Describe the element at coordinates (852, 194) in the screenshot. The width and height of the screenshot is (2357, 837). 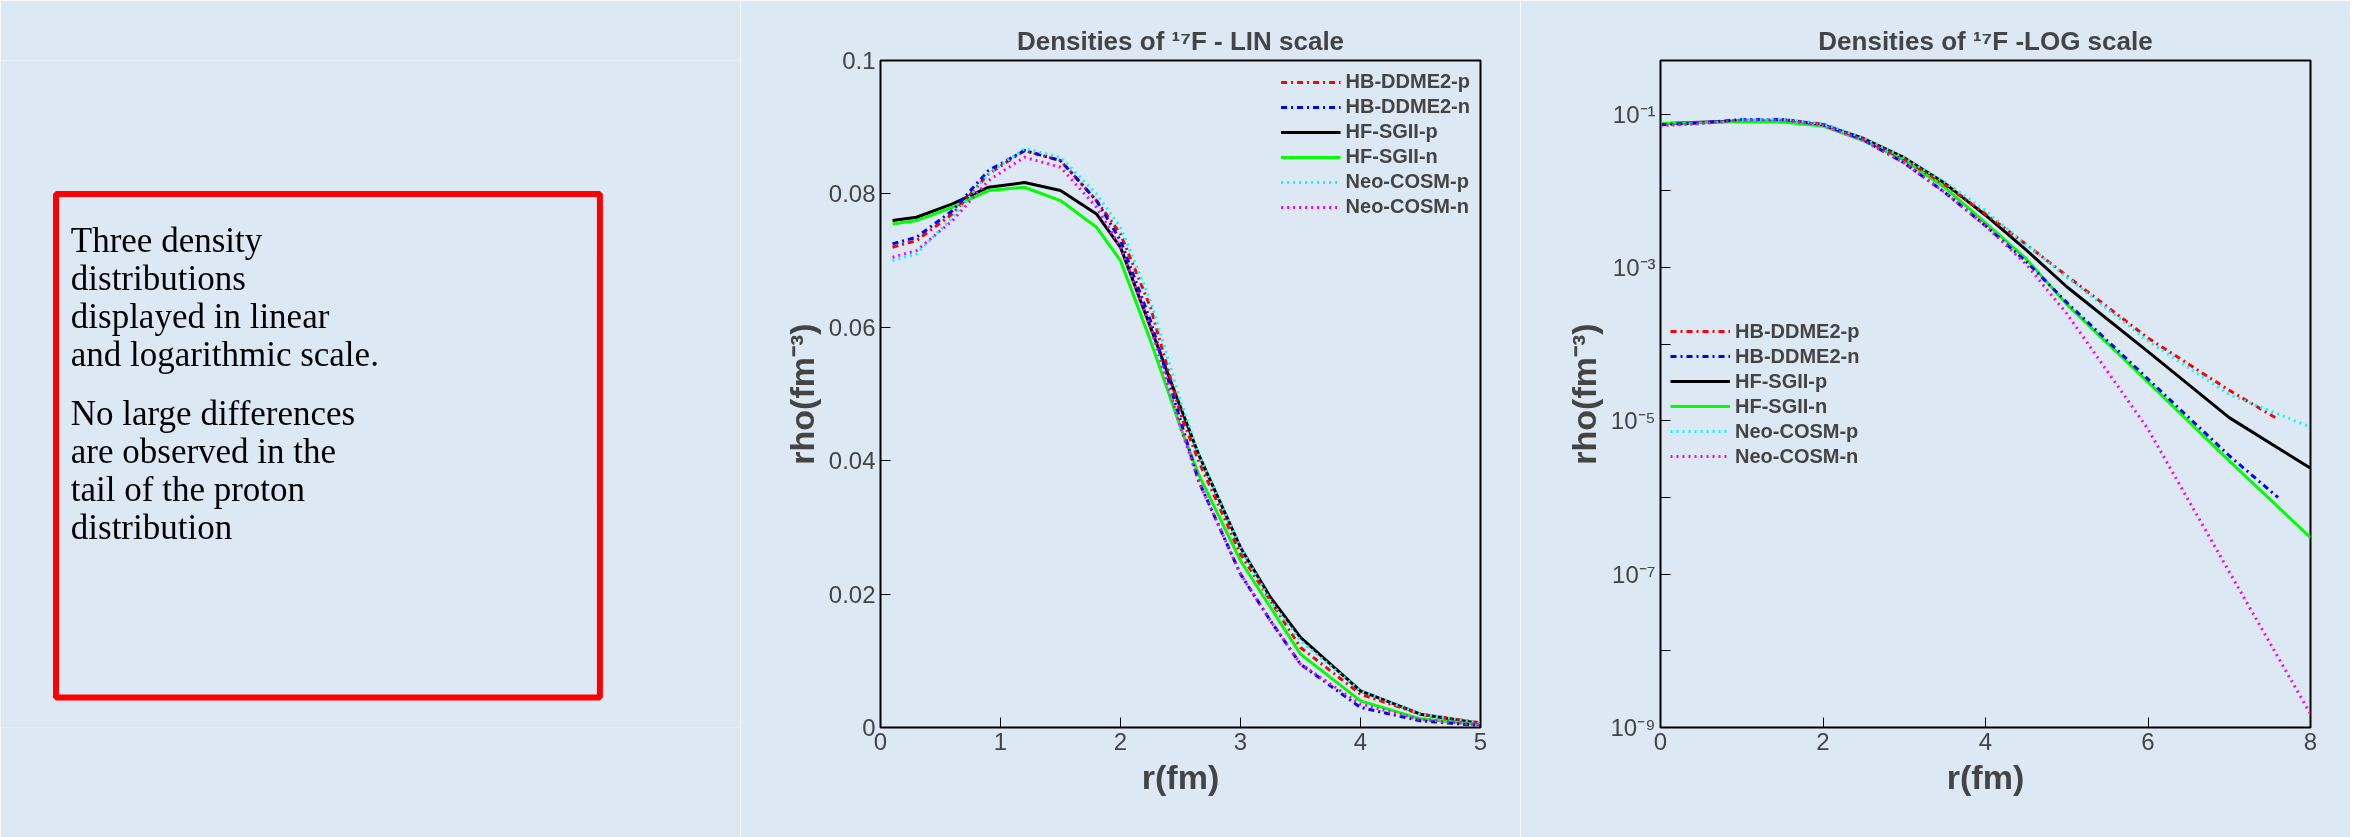
I see `y-tick-label: 0.08` at that location.